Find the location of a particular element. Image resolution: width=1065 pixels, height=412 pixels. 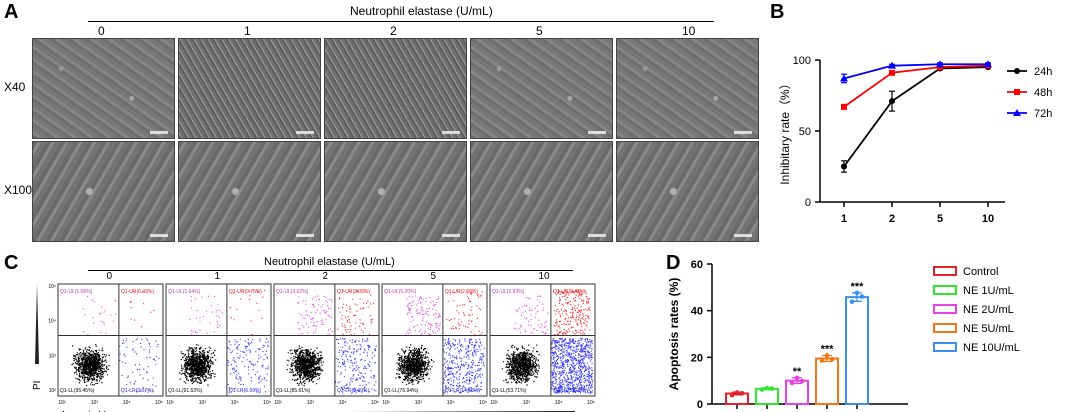

x-tick-label: 2 is located at coordinates (892, 219).